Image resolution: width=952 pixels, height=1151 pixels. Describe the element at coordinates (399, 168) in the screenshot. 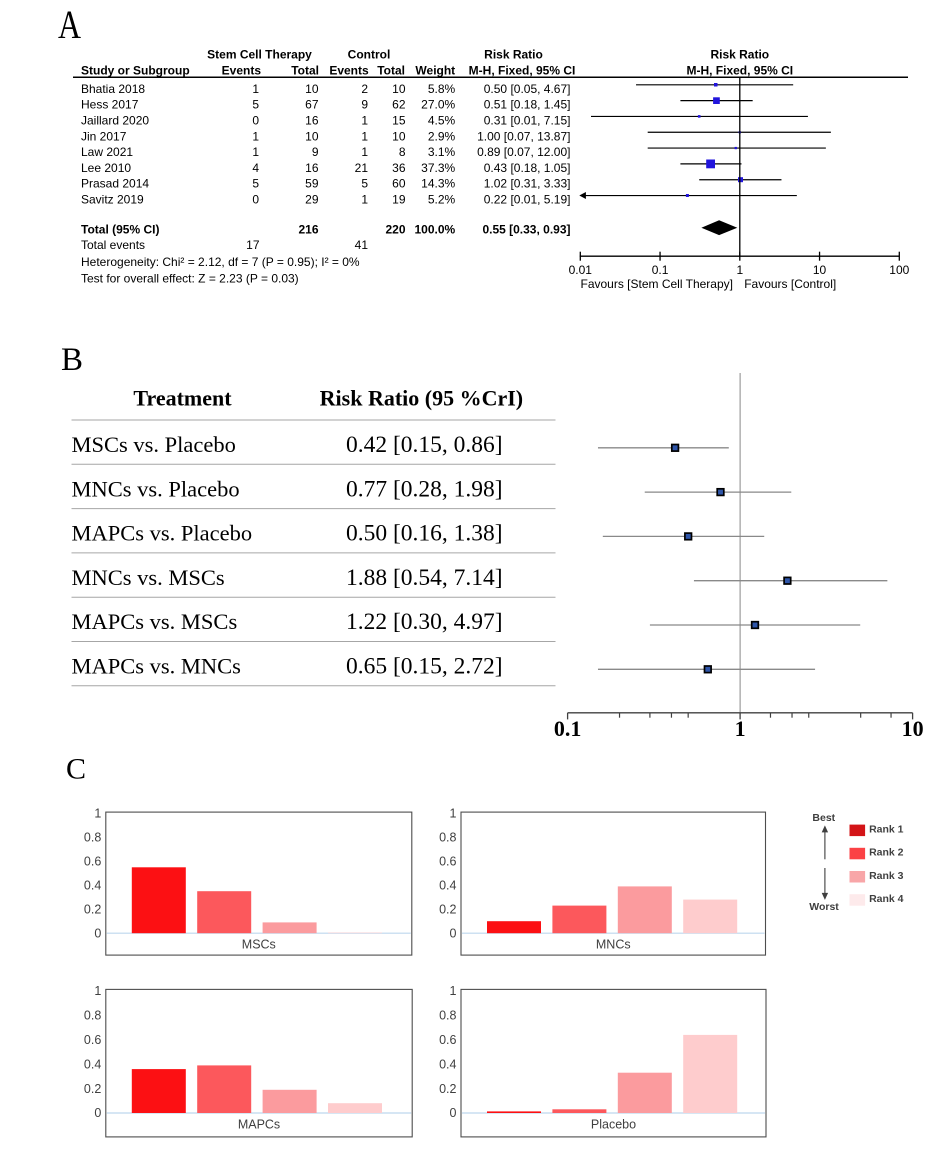

I see `svg-text: 36` at that location.